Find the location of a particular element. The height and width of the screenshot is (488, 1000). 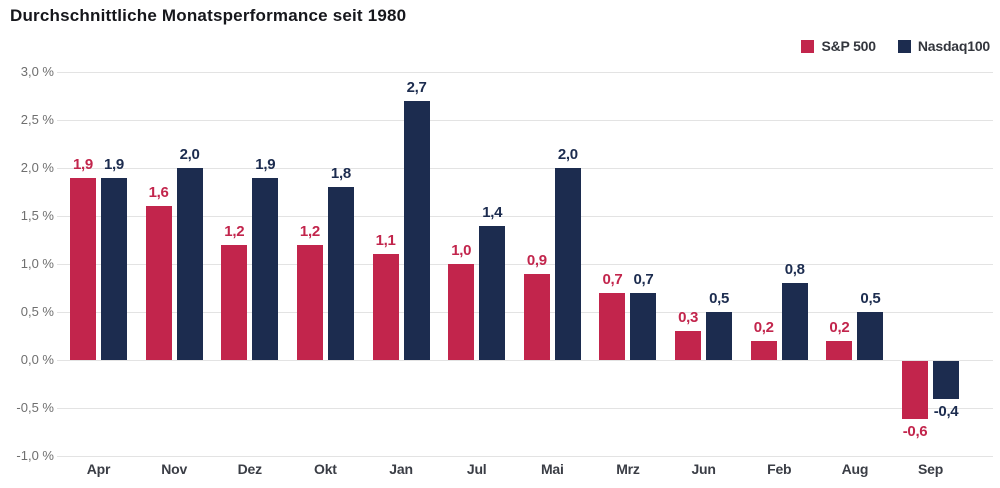

bar-value-sp500-mrz: 0,7 is located at coordinates (612, 279).